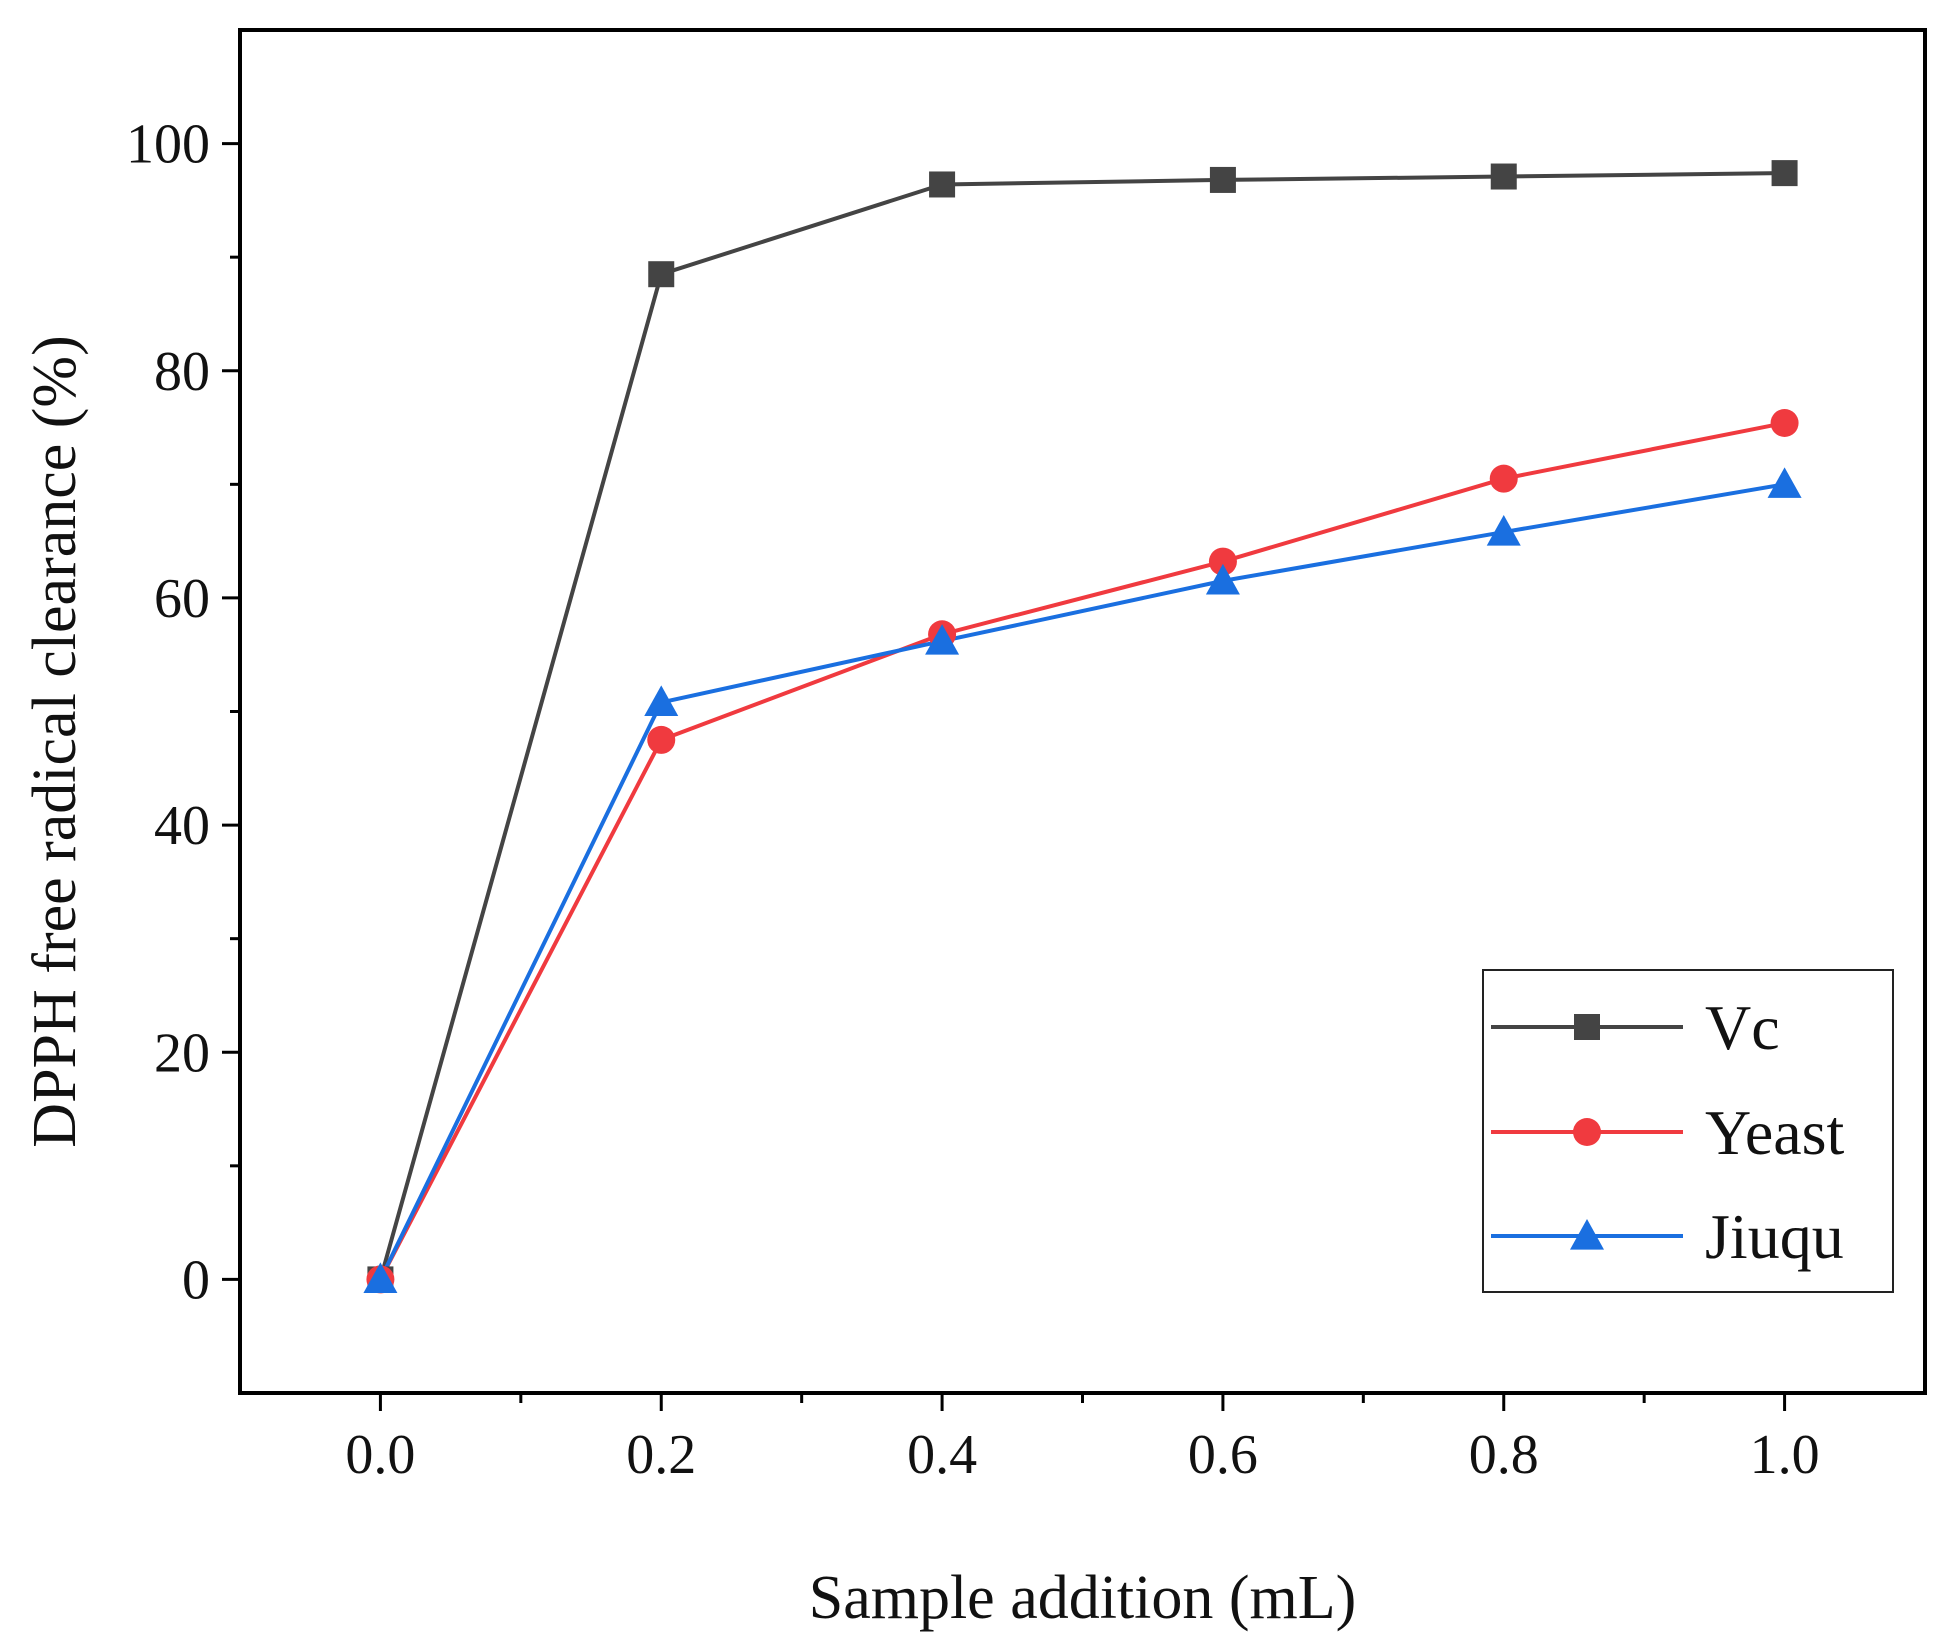 The width and height of the screenshot is (1956, 1646). What do you see at coordinates (1504, 1455) in the screenshot?
I see `x-tick-label: 0.8` at bounding box center [1504, 1455].